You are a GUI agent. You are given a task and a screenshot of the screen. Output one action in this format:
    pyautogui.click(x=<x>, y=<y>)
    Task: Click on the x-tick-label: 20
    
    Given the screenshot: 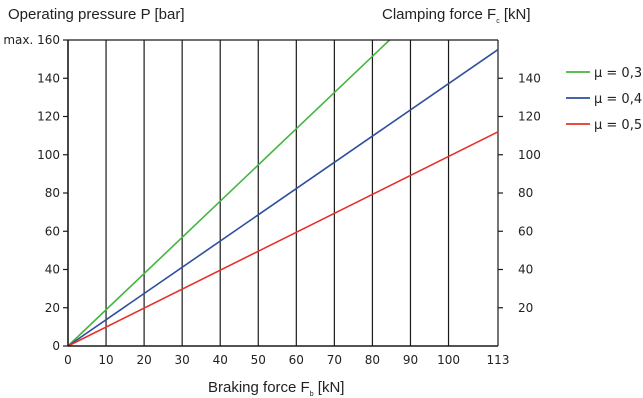 What is the action you would take?
    pyautogui.click(x=143, y=360)
    